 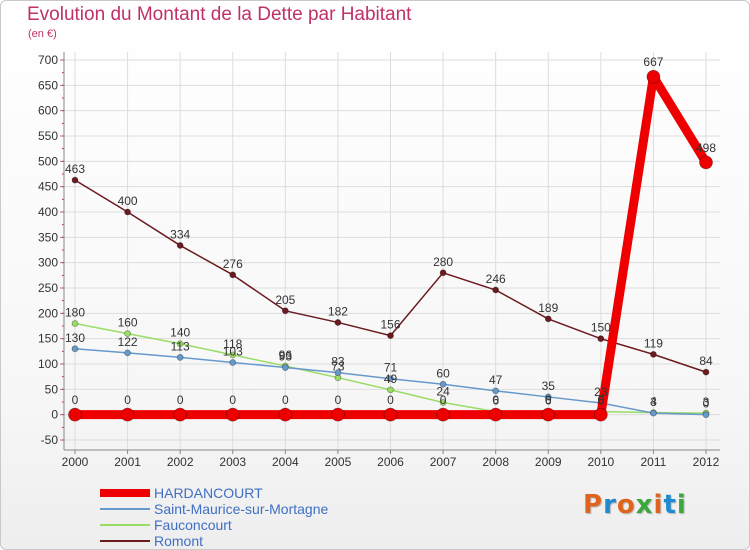 I want to click on legend-swatch-romont, so click(x=125, y=541).